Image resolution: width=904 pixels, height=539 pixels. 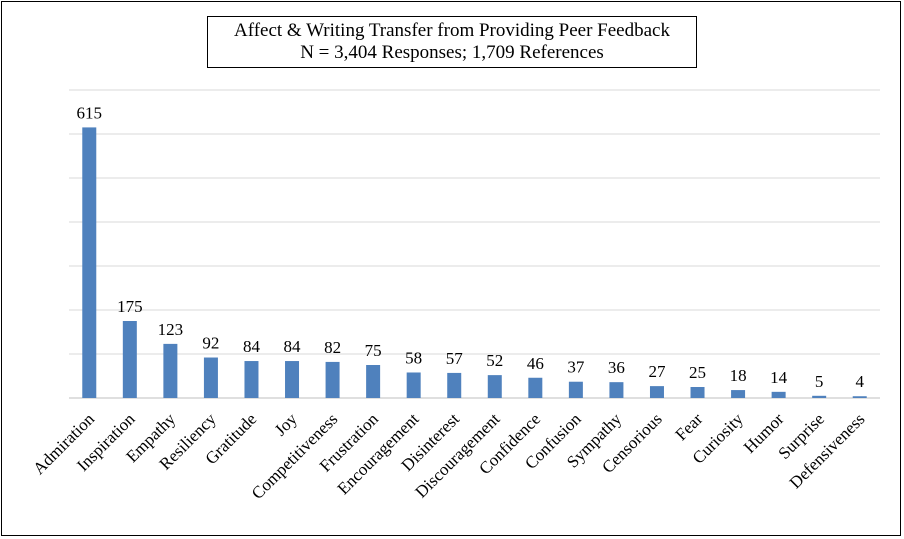 I want to click on bar-fear, so click(x=697, y=392).